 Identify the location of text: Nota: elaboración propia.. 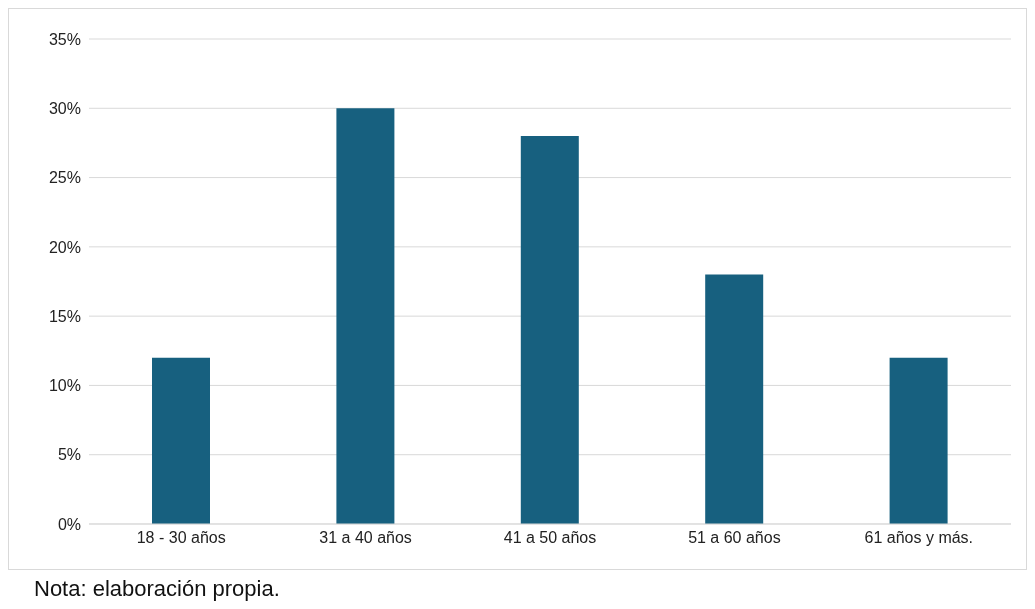
(157, 589).